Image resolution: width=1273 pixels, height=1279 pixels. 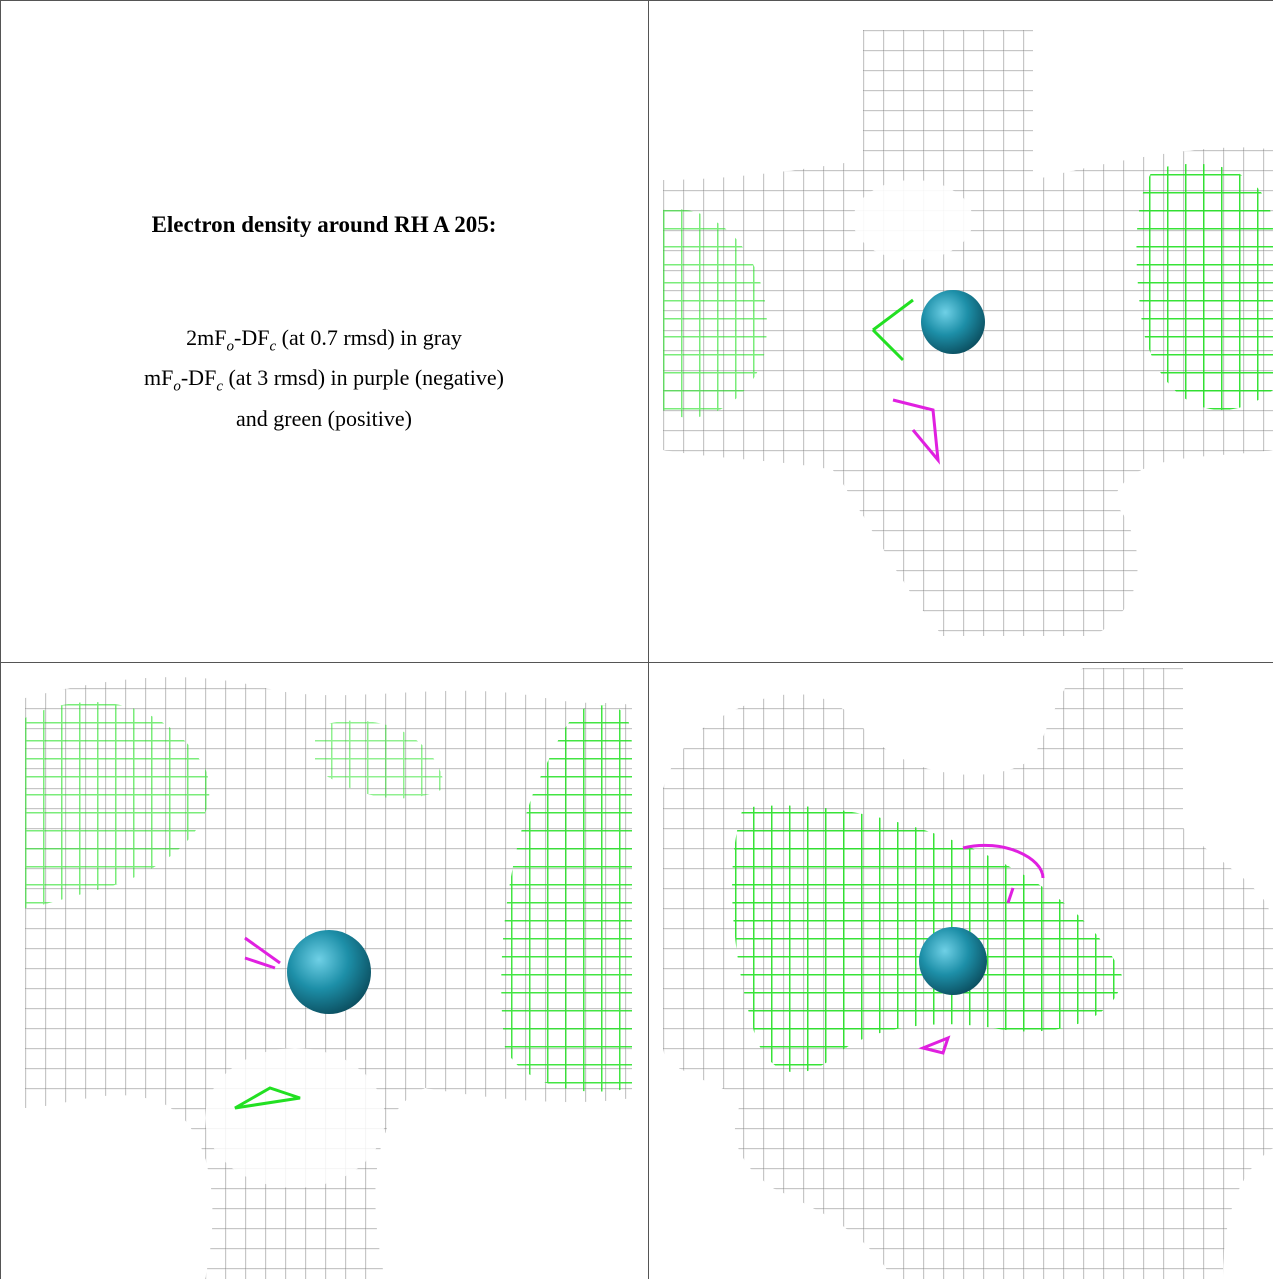 What do you see at coordinates (159, 378) in the screenshot?
I see `legend-text: mF` at bounding box center [159, 378].